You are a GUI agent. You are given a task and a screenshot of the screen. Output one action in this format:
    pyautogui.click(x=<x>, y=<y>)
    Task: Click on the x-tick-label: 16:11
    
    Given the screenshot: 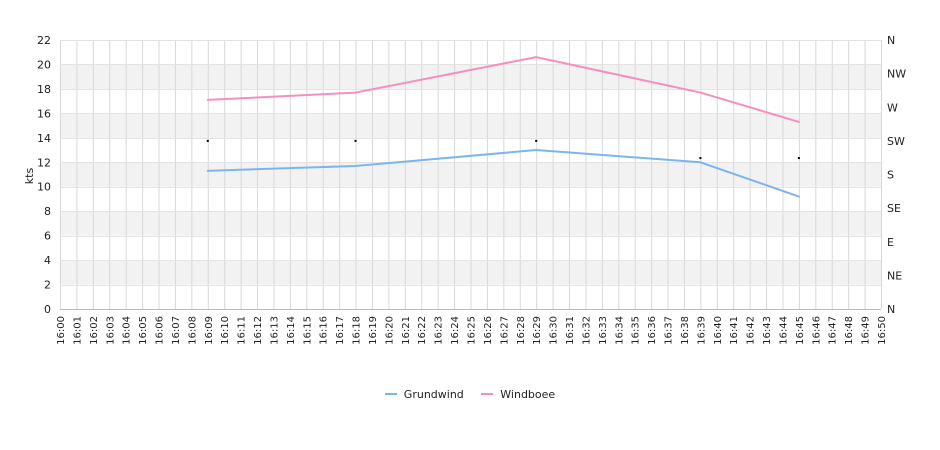 What is the action you would take?
    pyautogui.click(x=242, y=330)
    